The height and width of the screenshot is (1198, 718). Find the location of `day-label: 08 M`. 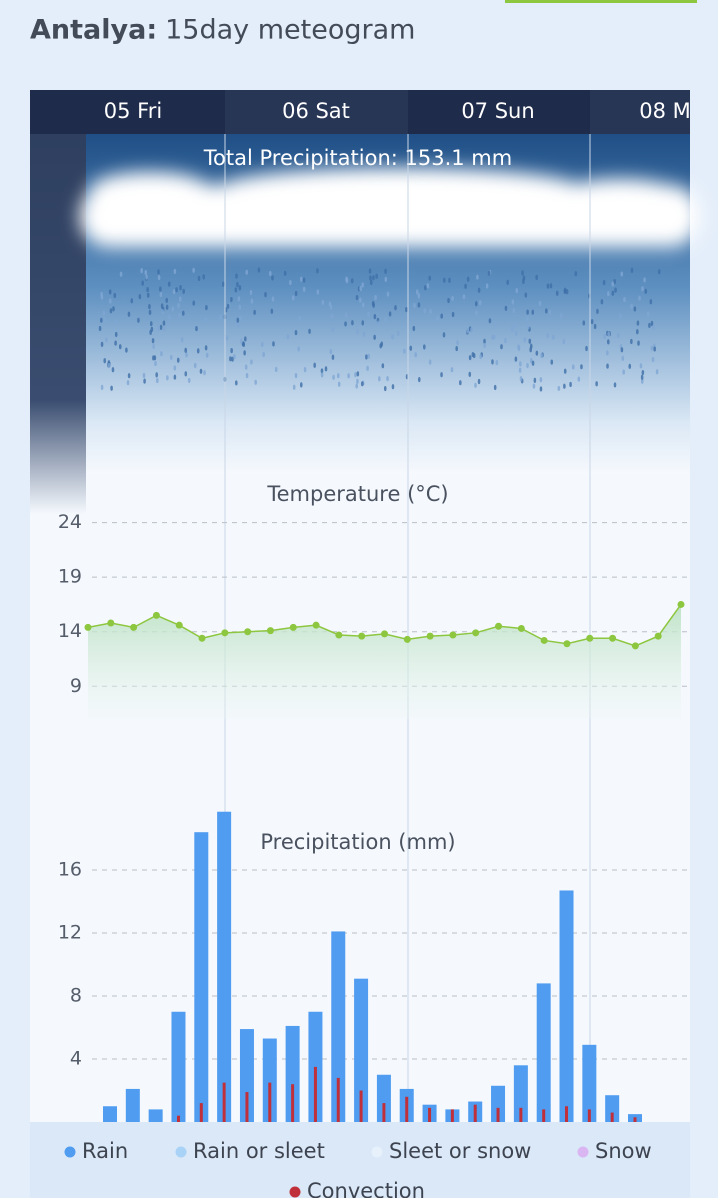

day-label: 08 M is located at coordinates (665, 111).